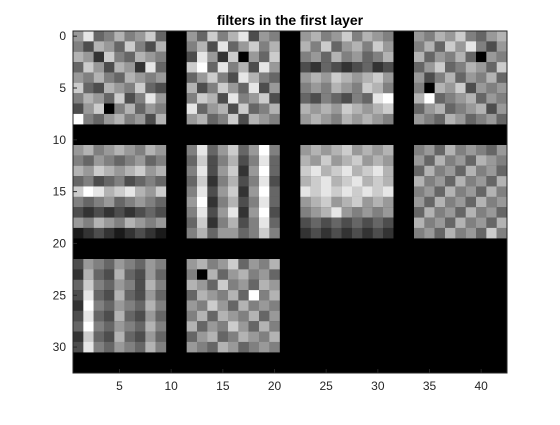  Describe the element at coordinates (430, 386) in the screenshot. I see `x-tick-label: 35` at that location.